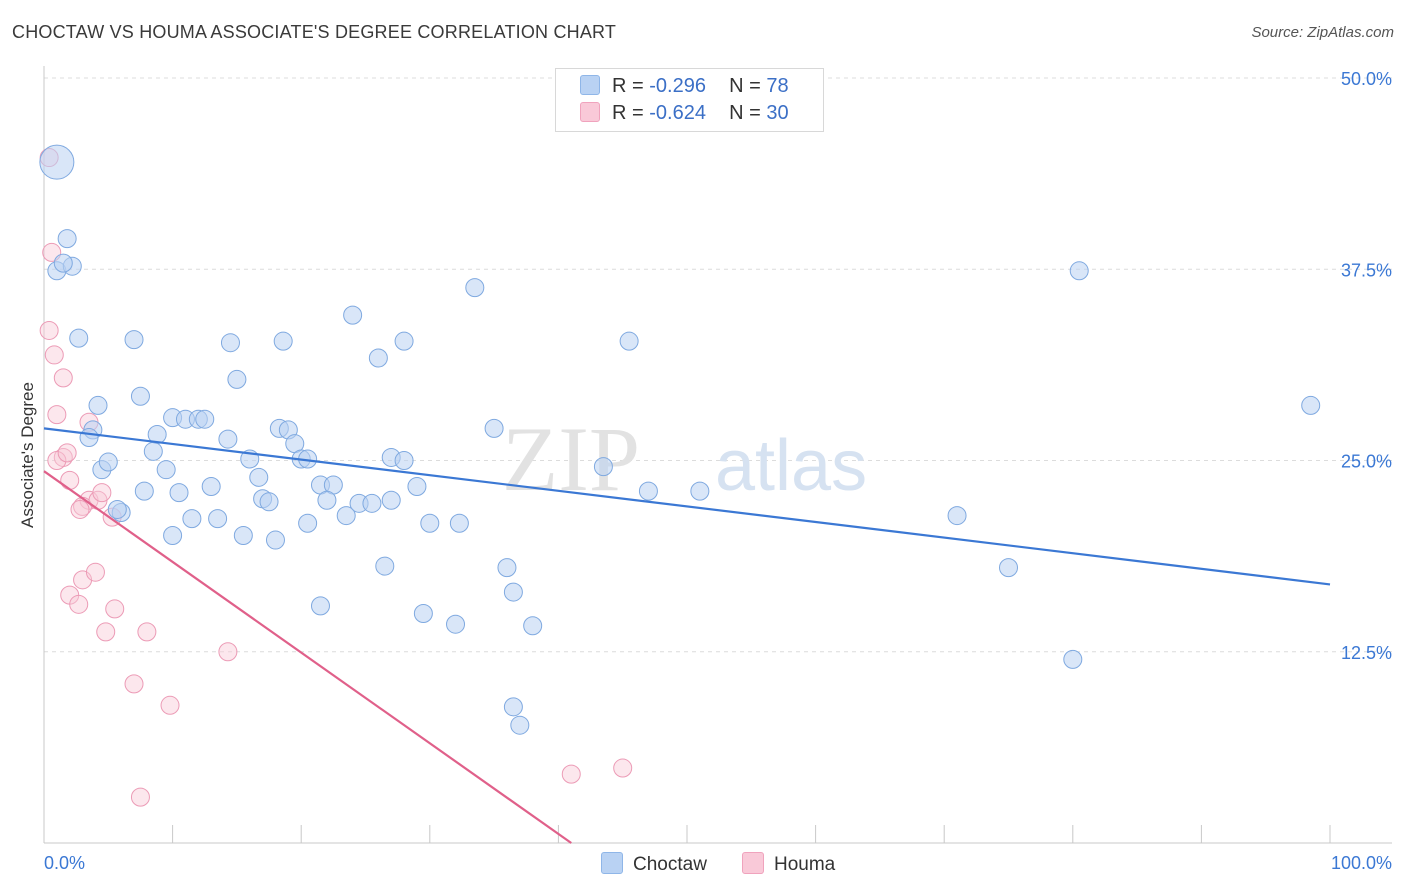 This screenshot has width=1406, height=892. Describe the element at coordinates (612, 863) in the screenshot. I see `choctaw-legend-swatch` at that location.